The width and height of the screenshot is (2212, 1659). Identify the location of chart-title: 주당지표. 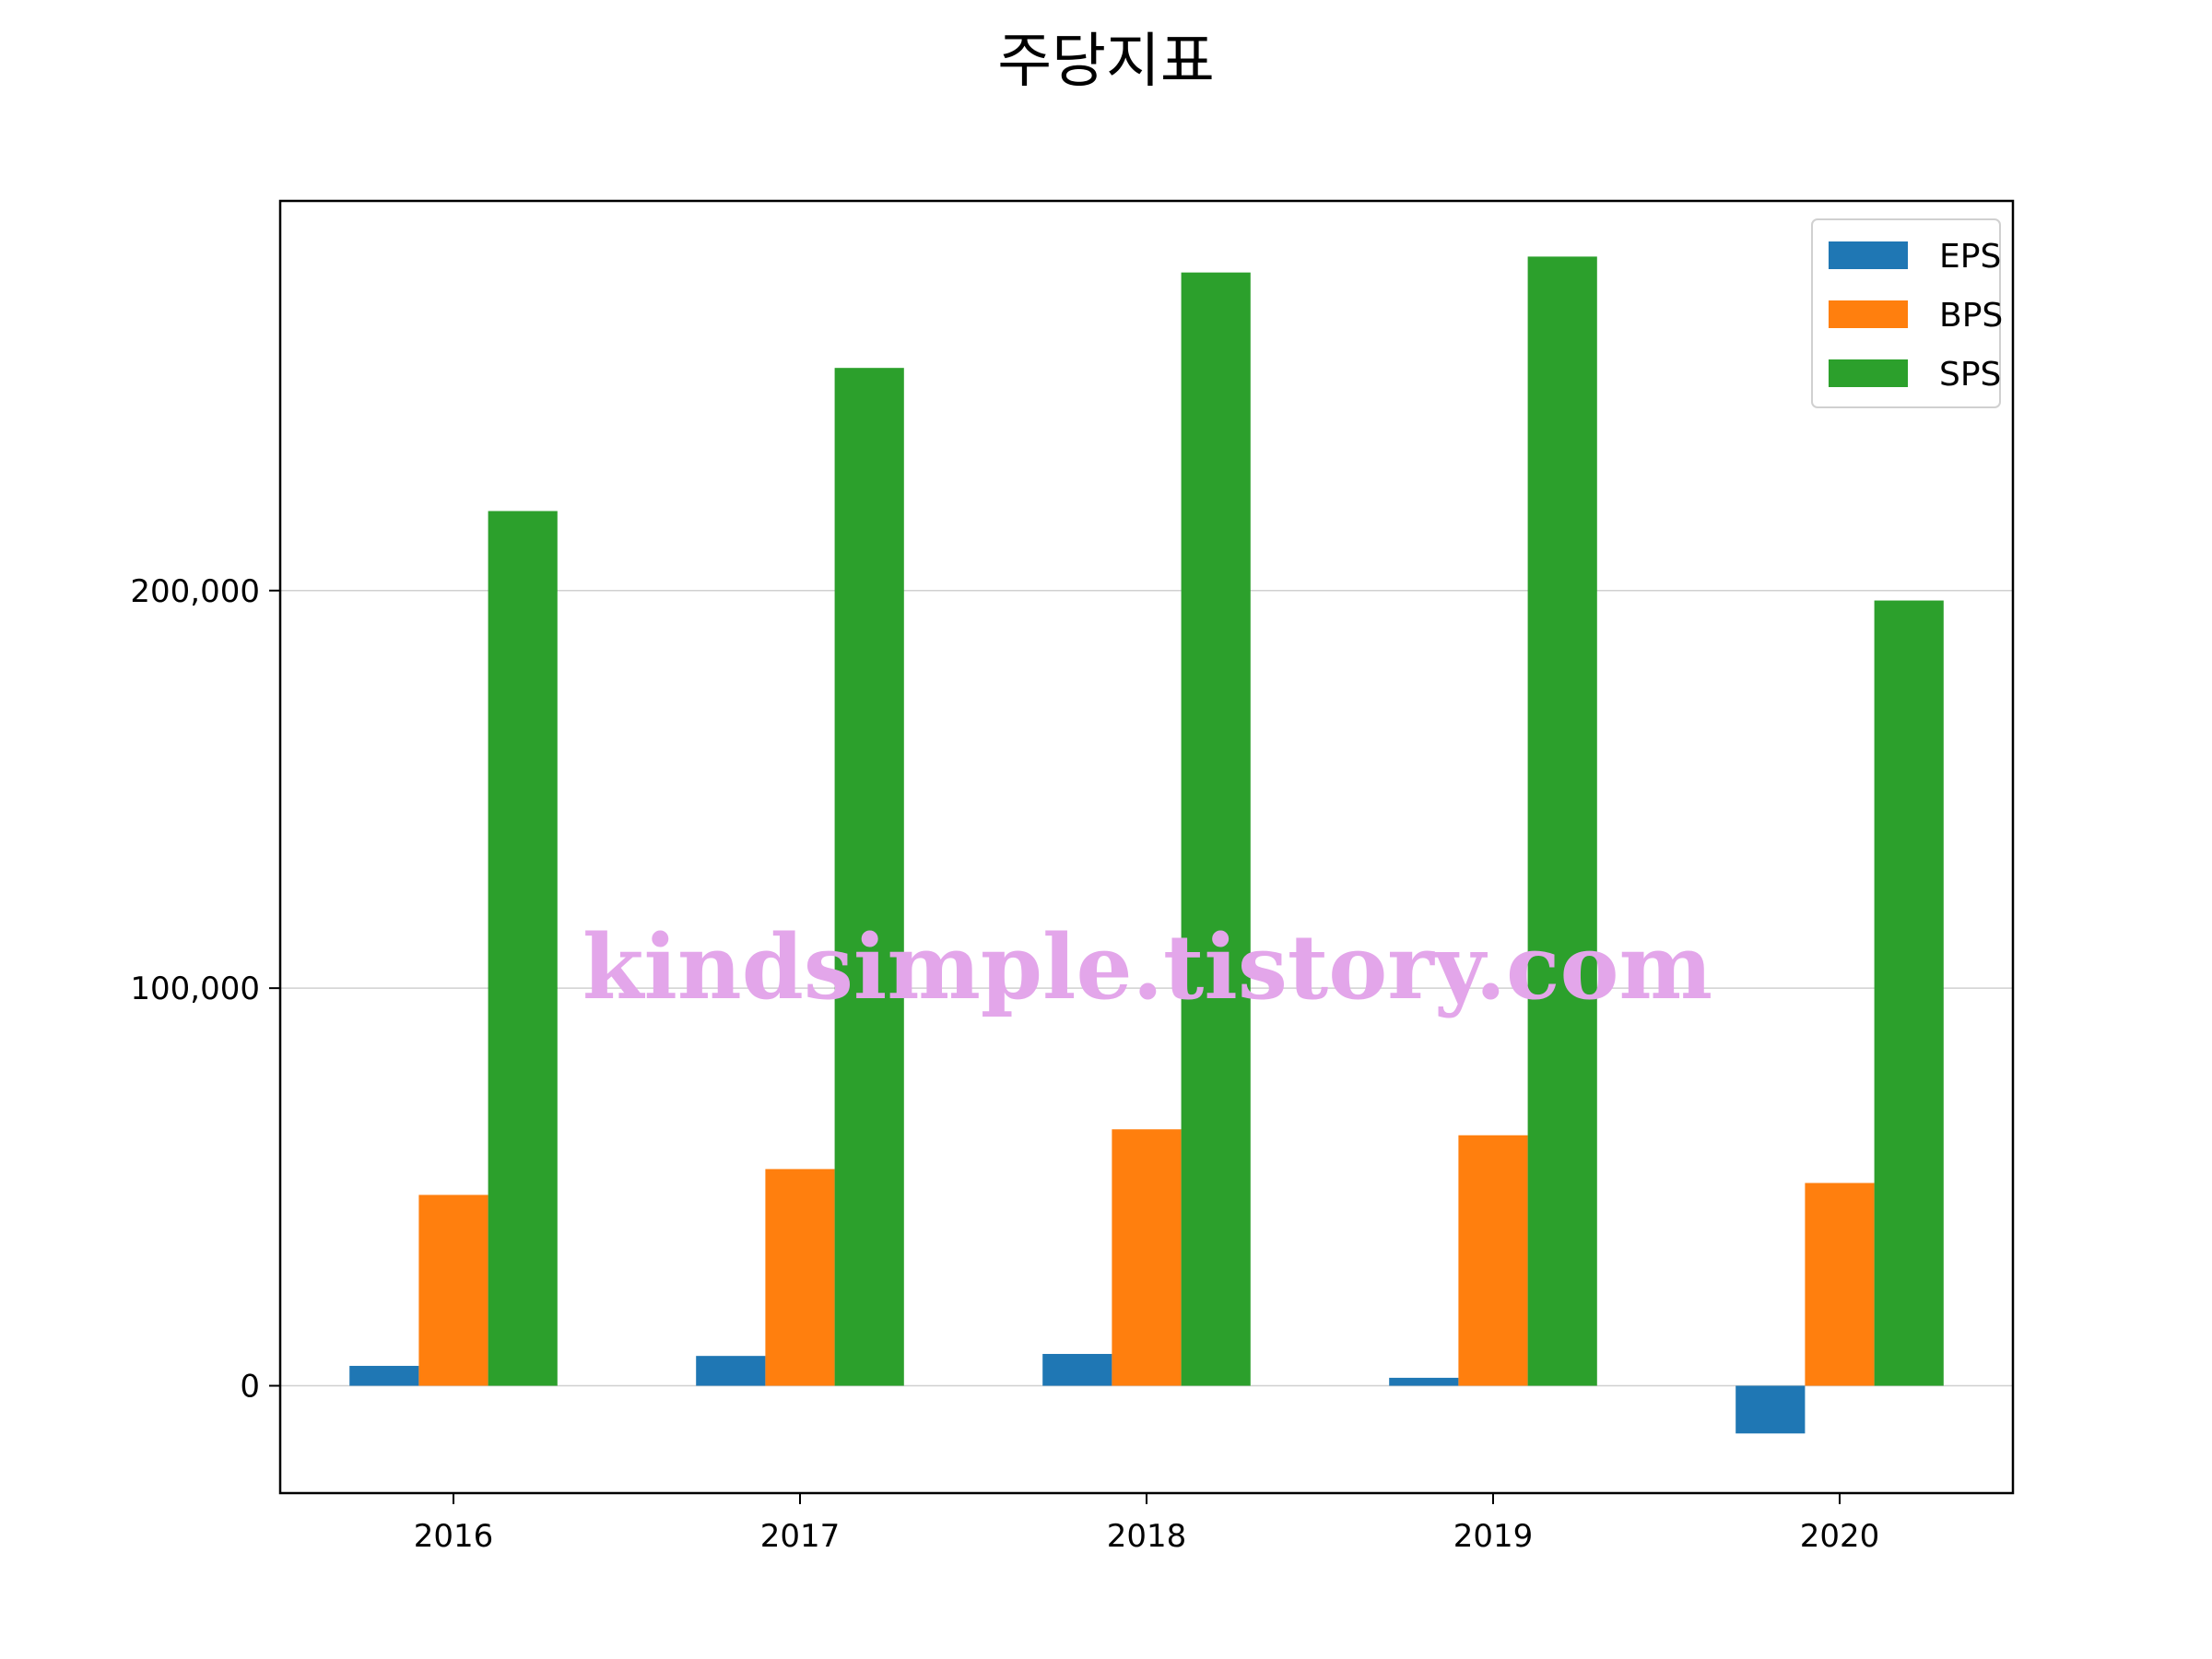
(1106, 62).